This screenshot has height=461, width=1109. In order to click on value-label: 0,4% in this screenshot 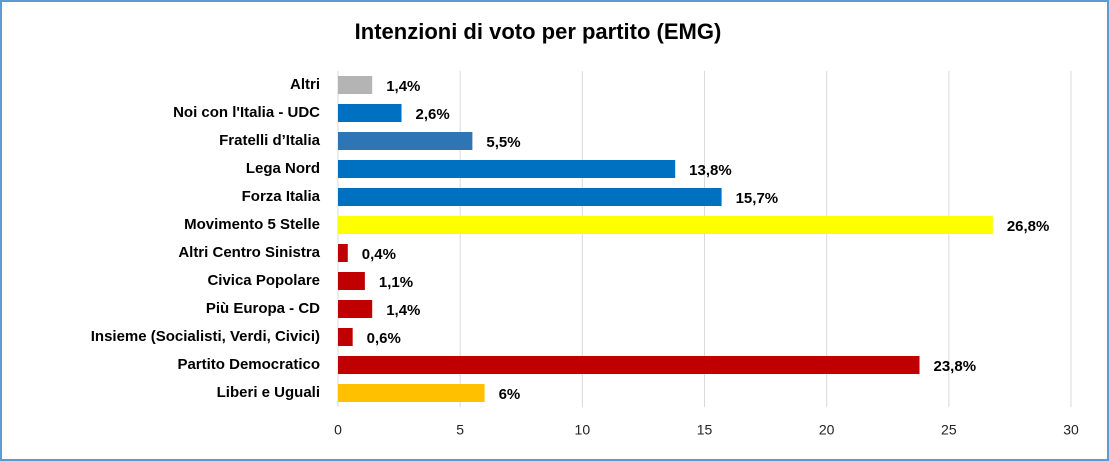, I will do `click(379, 254)`.